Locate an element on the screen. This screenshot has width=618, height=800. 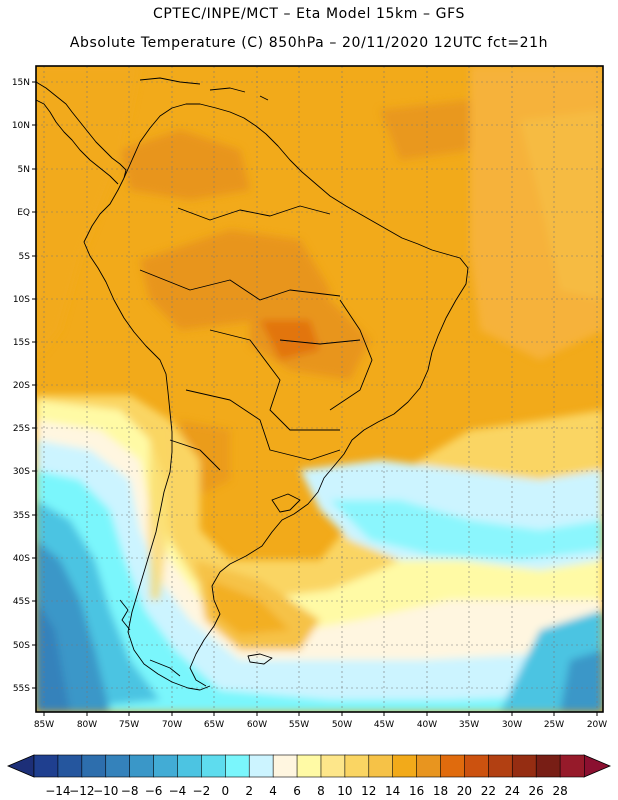
lon-label: 25W is located at coordinates (554, 725).